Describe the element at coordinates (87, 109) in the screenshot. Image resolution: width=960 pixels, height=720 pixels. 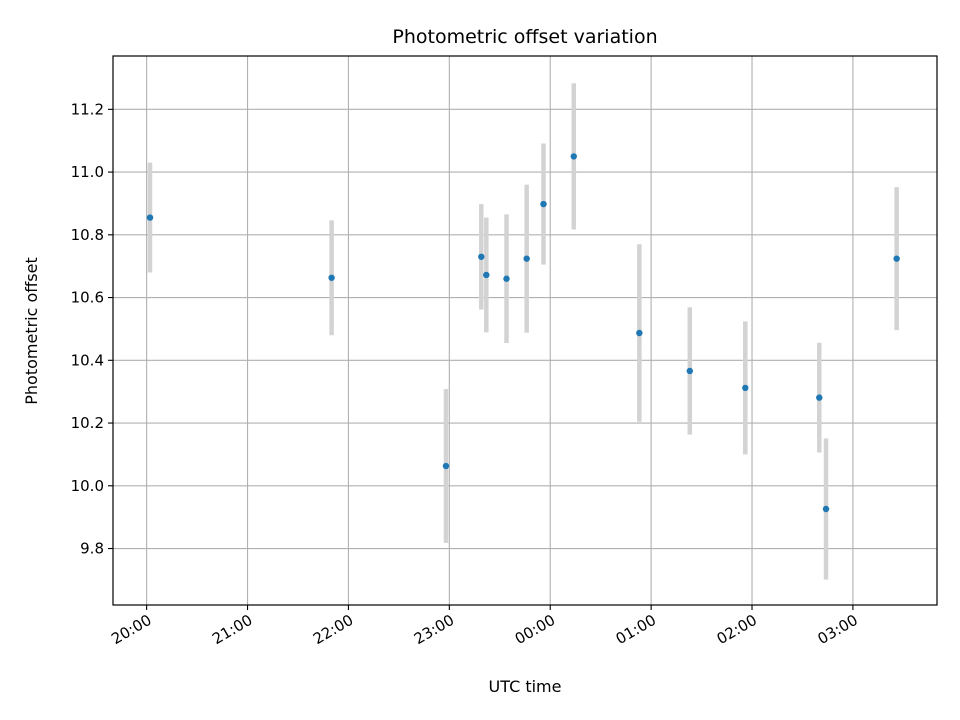
I see `y-tick-label: 11.2` at that location.